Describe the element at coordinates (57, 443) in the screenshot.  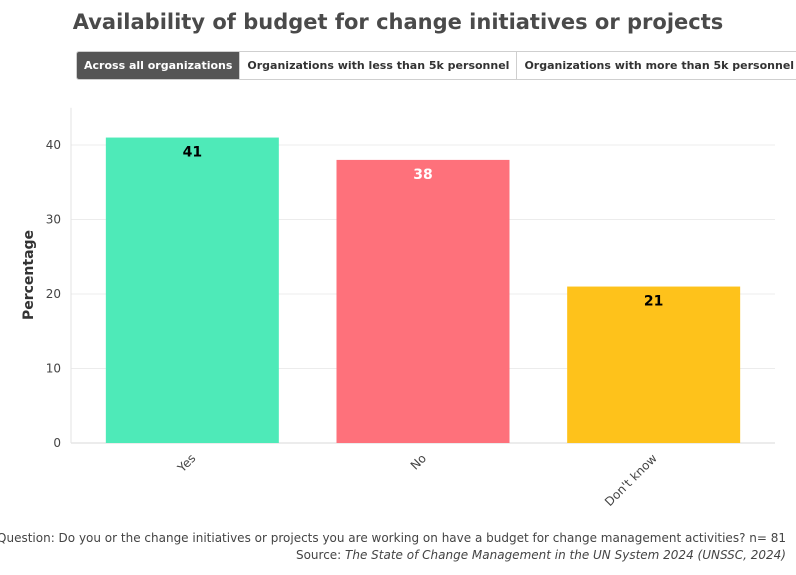
I see `y-tick-label: 0` at that location.